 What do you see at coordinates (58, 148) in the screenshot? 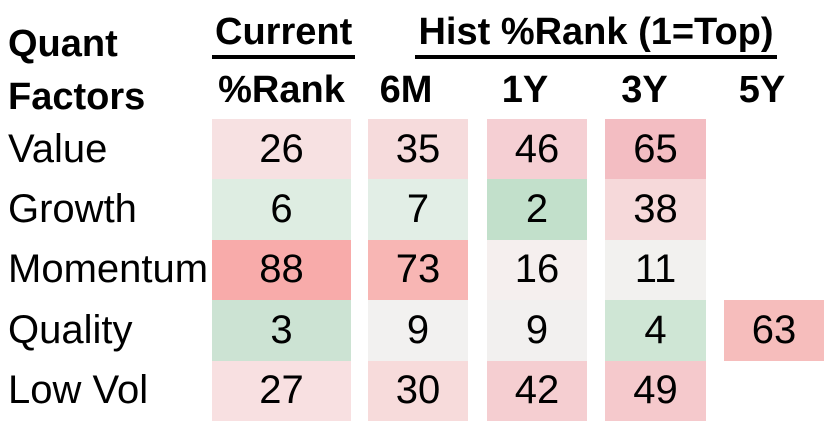
I see `row-label: Value` at bounding box center [58, 148].